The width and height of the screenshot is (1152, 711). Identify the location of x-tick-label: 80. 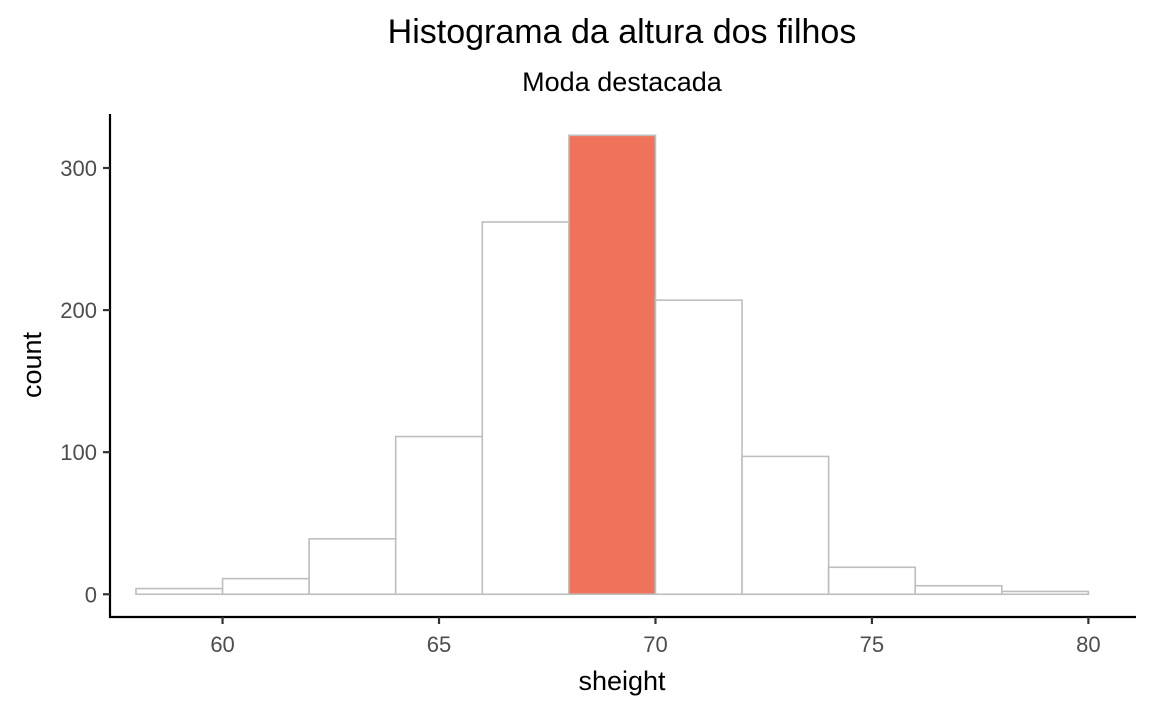
(1088, 644).